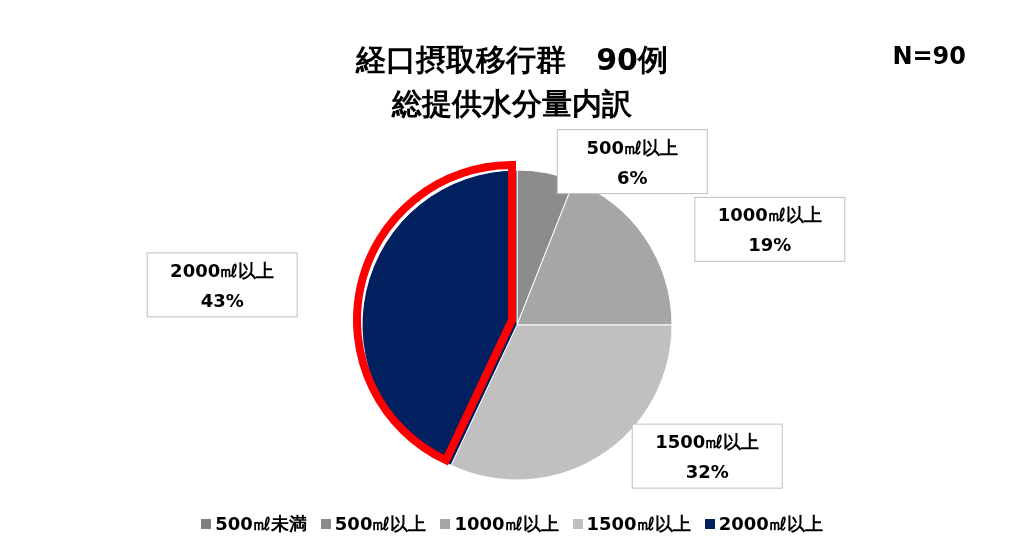 Image resolution: width=1024 pixels, height=544 pixels. I want to click on chart-title: 経口摂取移行群 90例, so click(512, 59).